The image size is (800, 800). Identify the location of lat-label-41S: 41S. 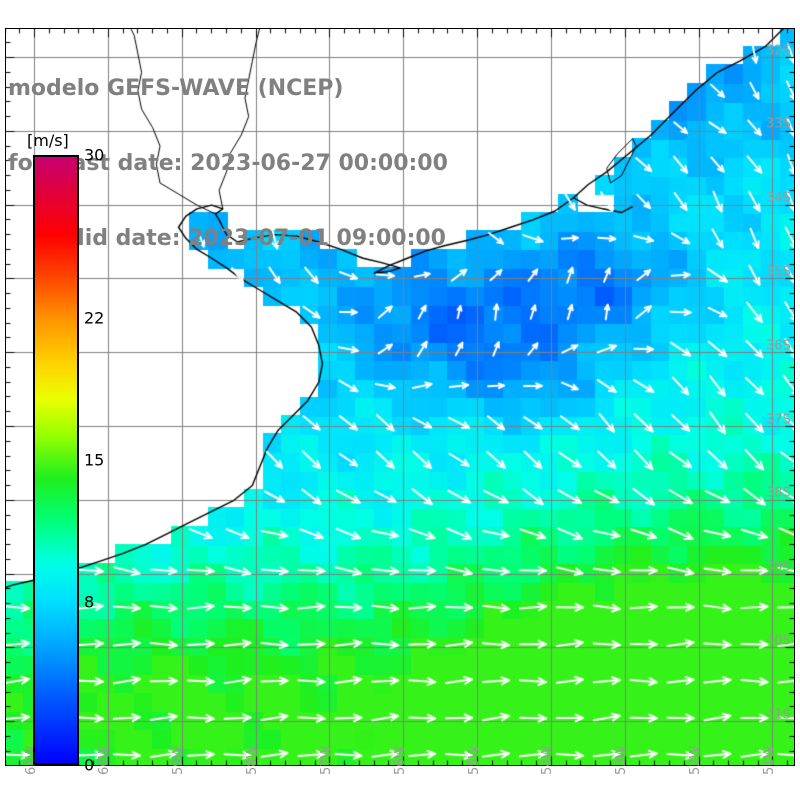
(778, 715).